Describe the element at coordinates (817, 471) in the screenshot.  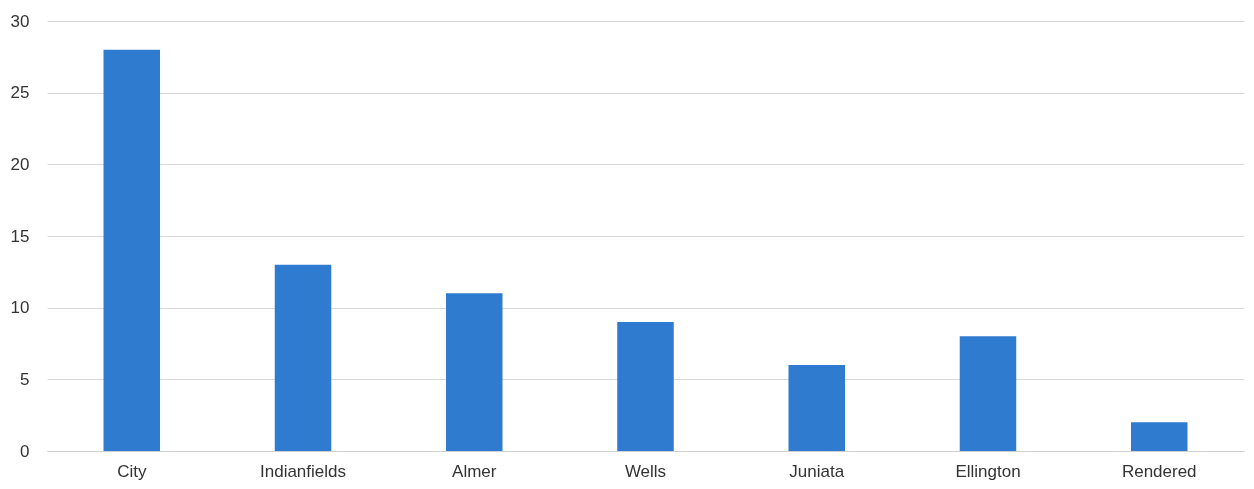
I see `x-tick-label: Juniata` at that location.